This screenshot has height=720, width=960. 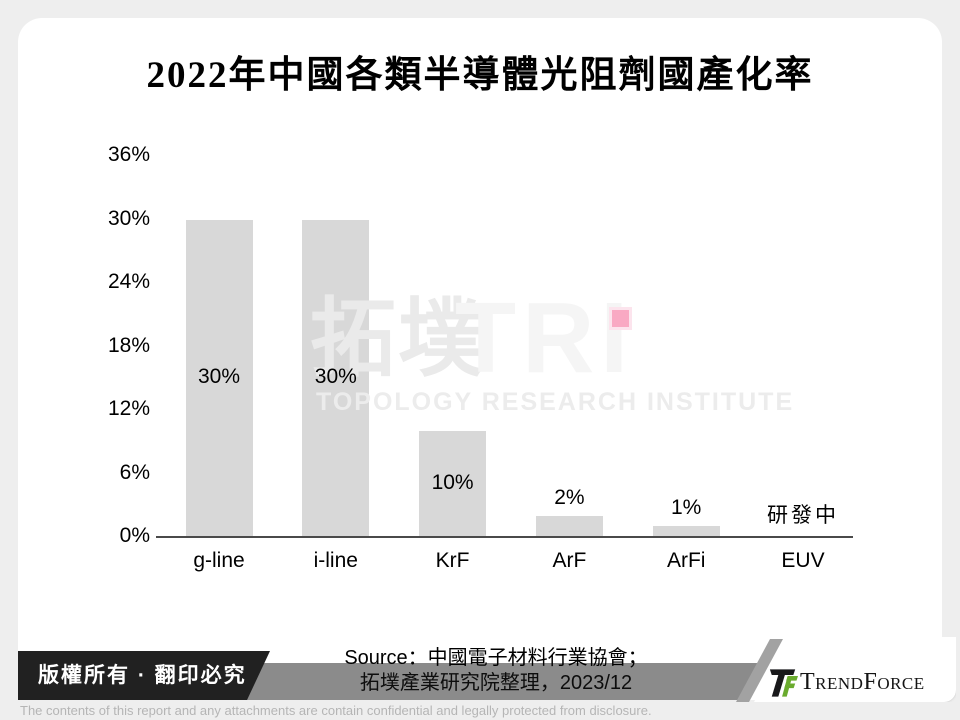 What do you see at coordinates (128, 218) in the screenshot?
I see `y-tick-label: 30%` at bounding box center [128, 218].